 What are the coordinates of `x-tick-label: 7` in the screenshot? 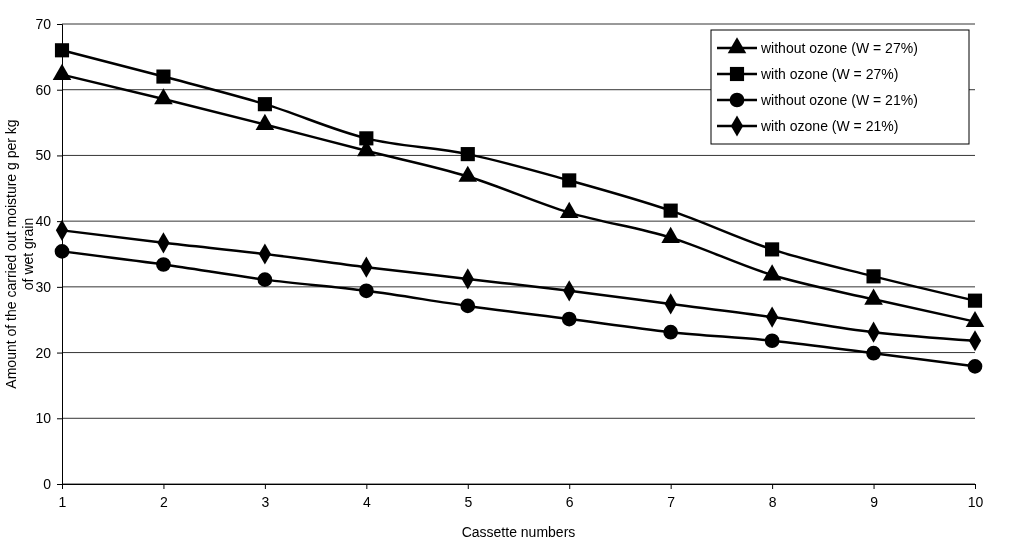 It's located at (671, 501).